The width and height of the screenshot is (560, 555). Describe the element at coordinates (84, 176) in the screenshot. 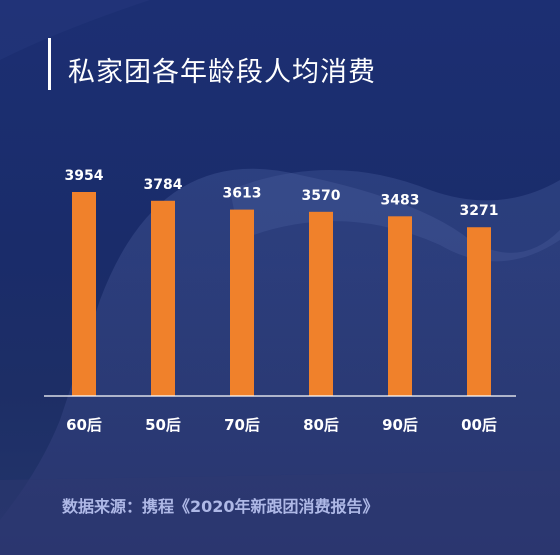

I see `value-label-0: 3954` at that location.